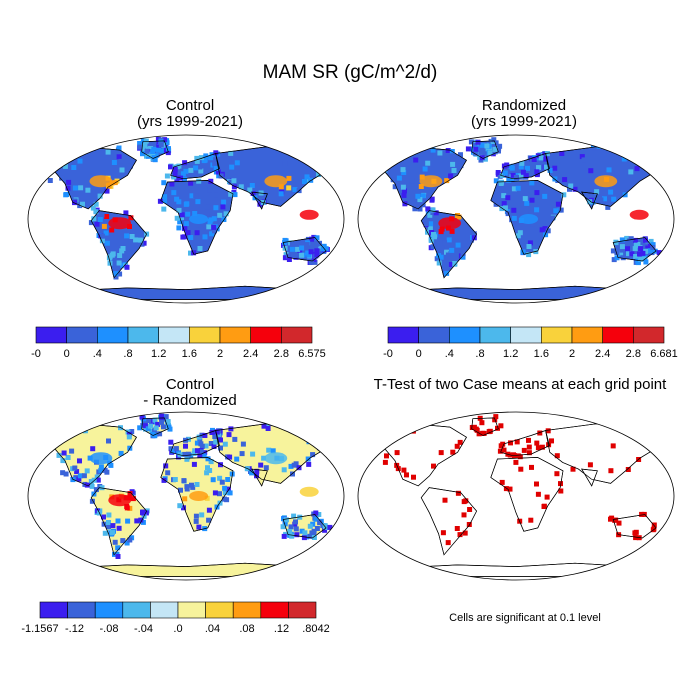 The height and width of the screenshot is (700, 700). I want to click on continent-ant, so click(184, 569).